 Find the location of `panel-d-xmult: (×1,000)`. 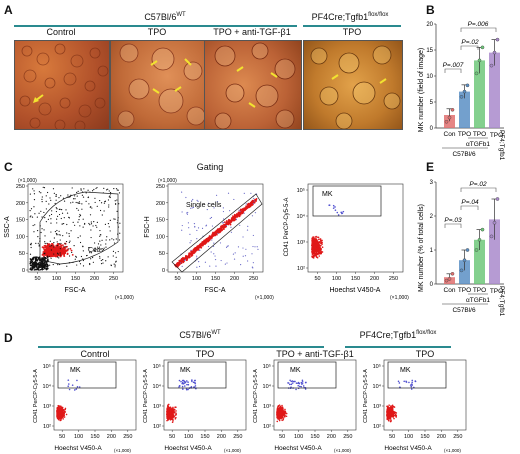

panel-d-xmult: (×1,000) is located at coordinates (232, 450).